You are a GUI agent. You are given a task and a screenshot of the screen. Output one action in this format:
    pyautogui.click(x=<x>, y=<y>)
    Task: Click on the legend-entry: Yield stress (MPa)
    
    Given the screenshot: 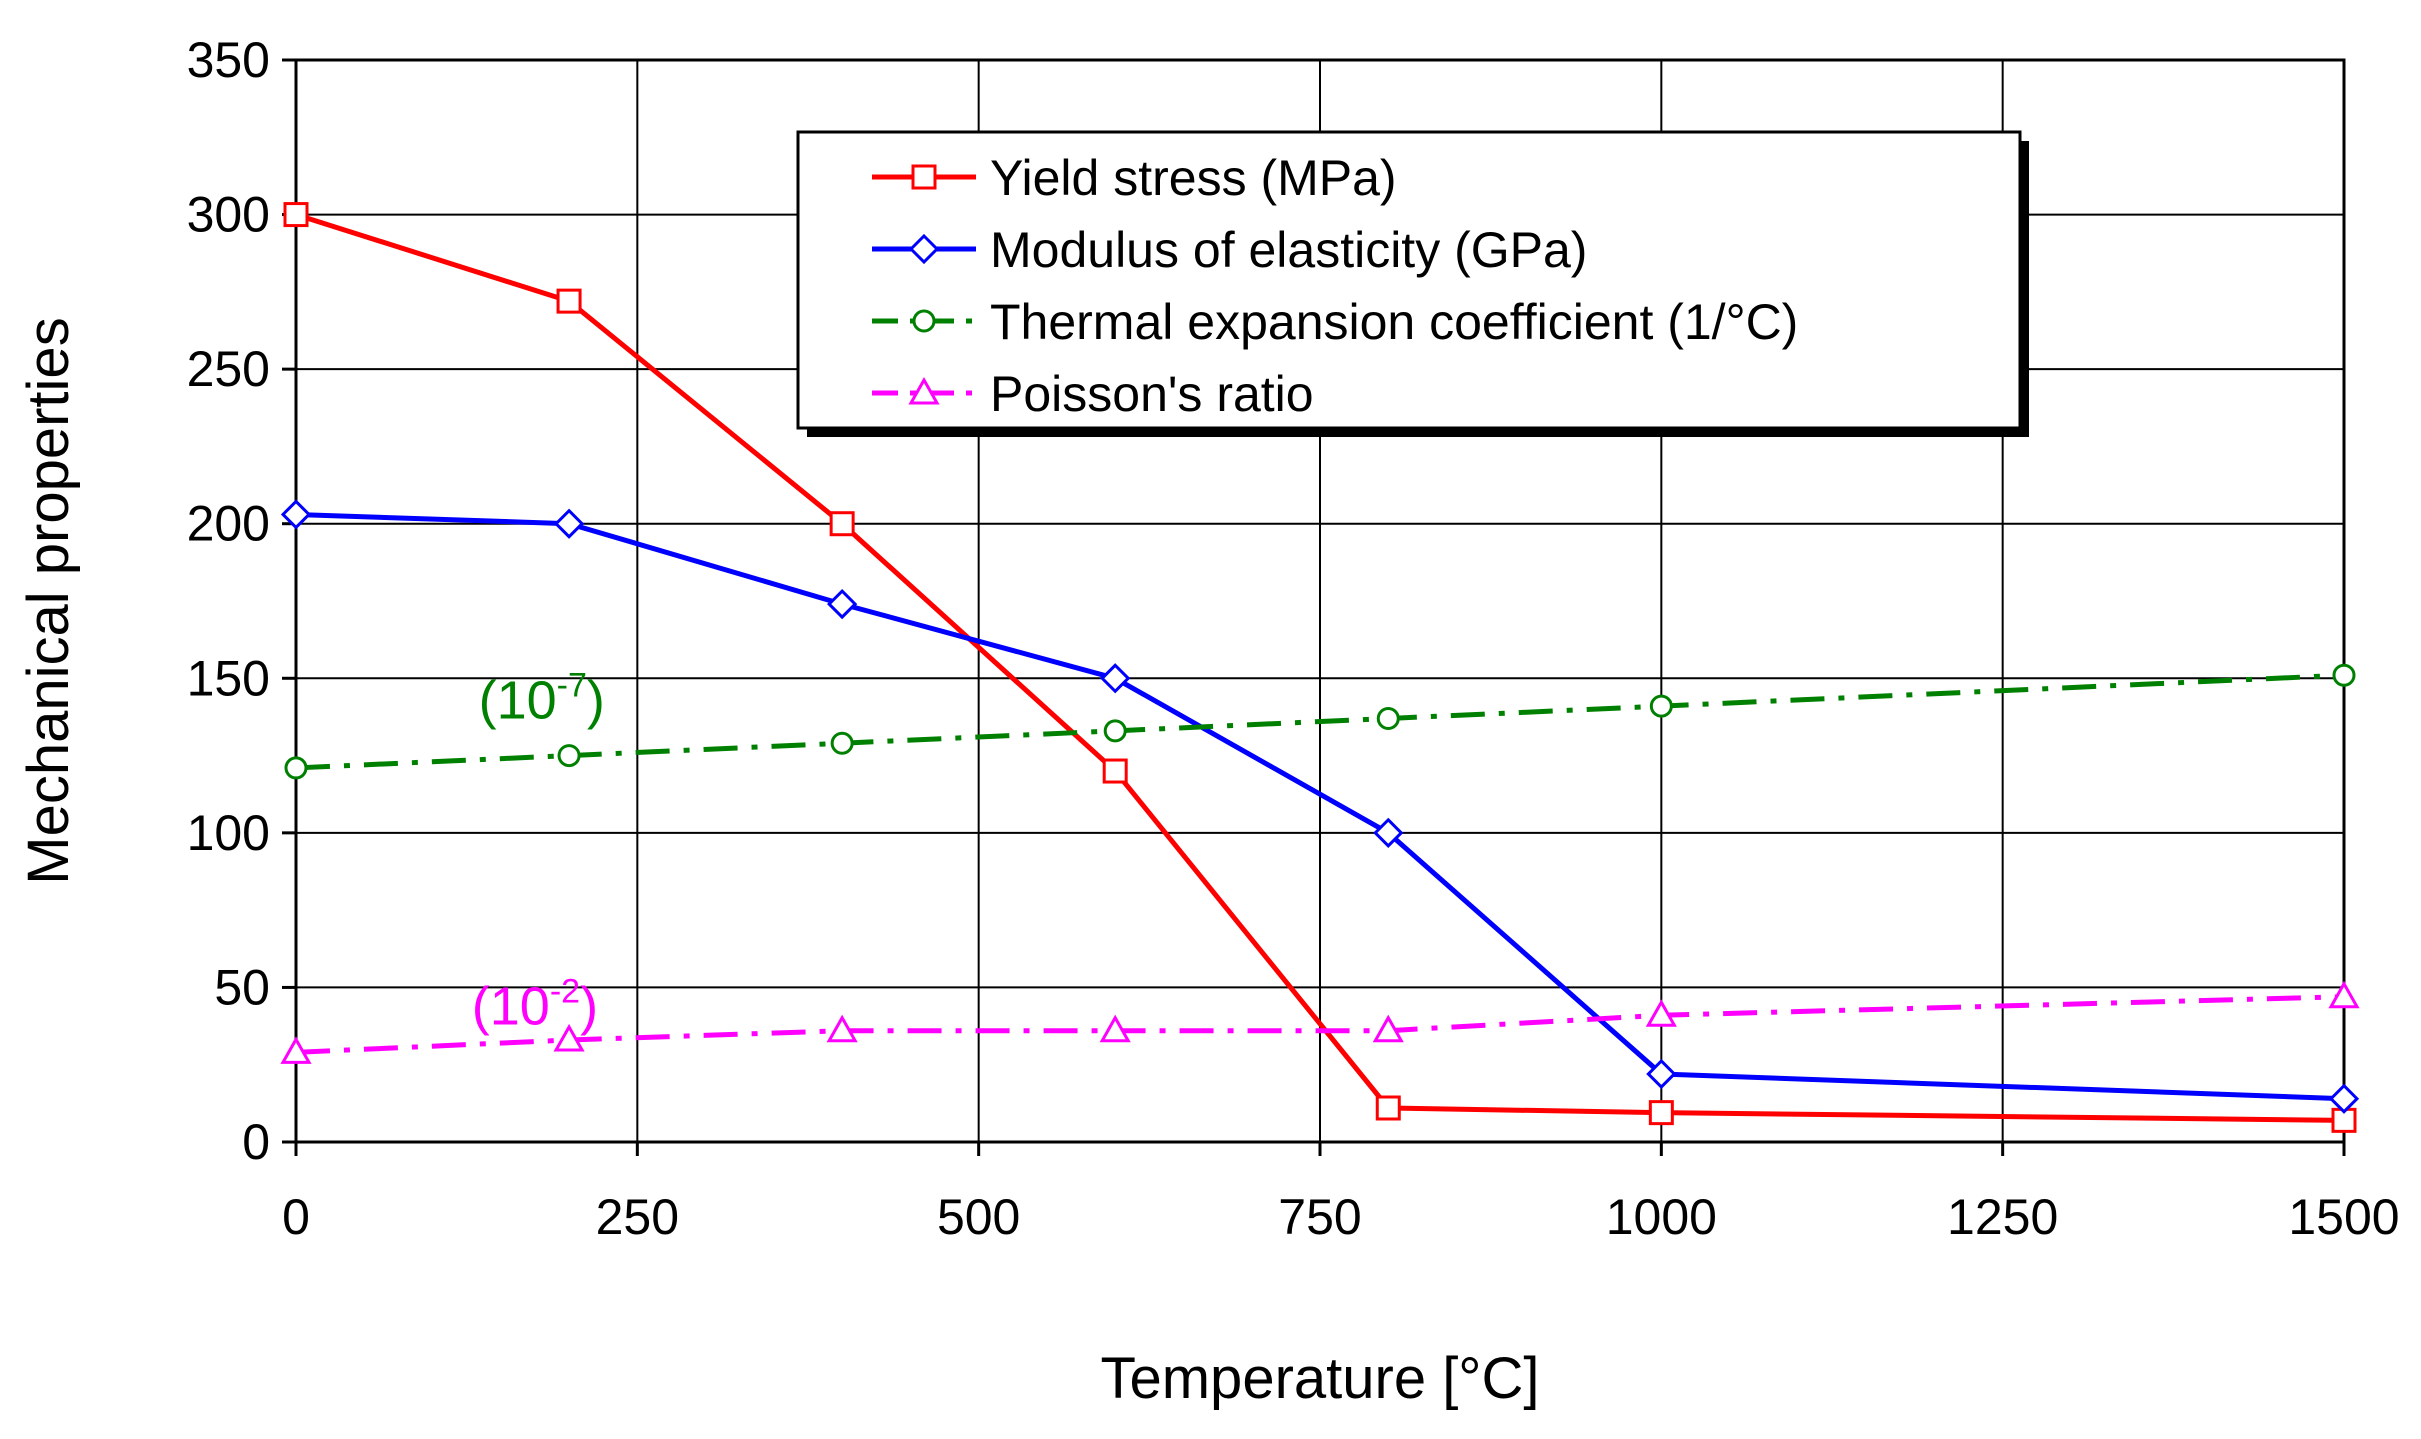 What is the action you would take?
    pyautogui.click(x=1134, y=178)
    